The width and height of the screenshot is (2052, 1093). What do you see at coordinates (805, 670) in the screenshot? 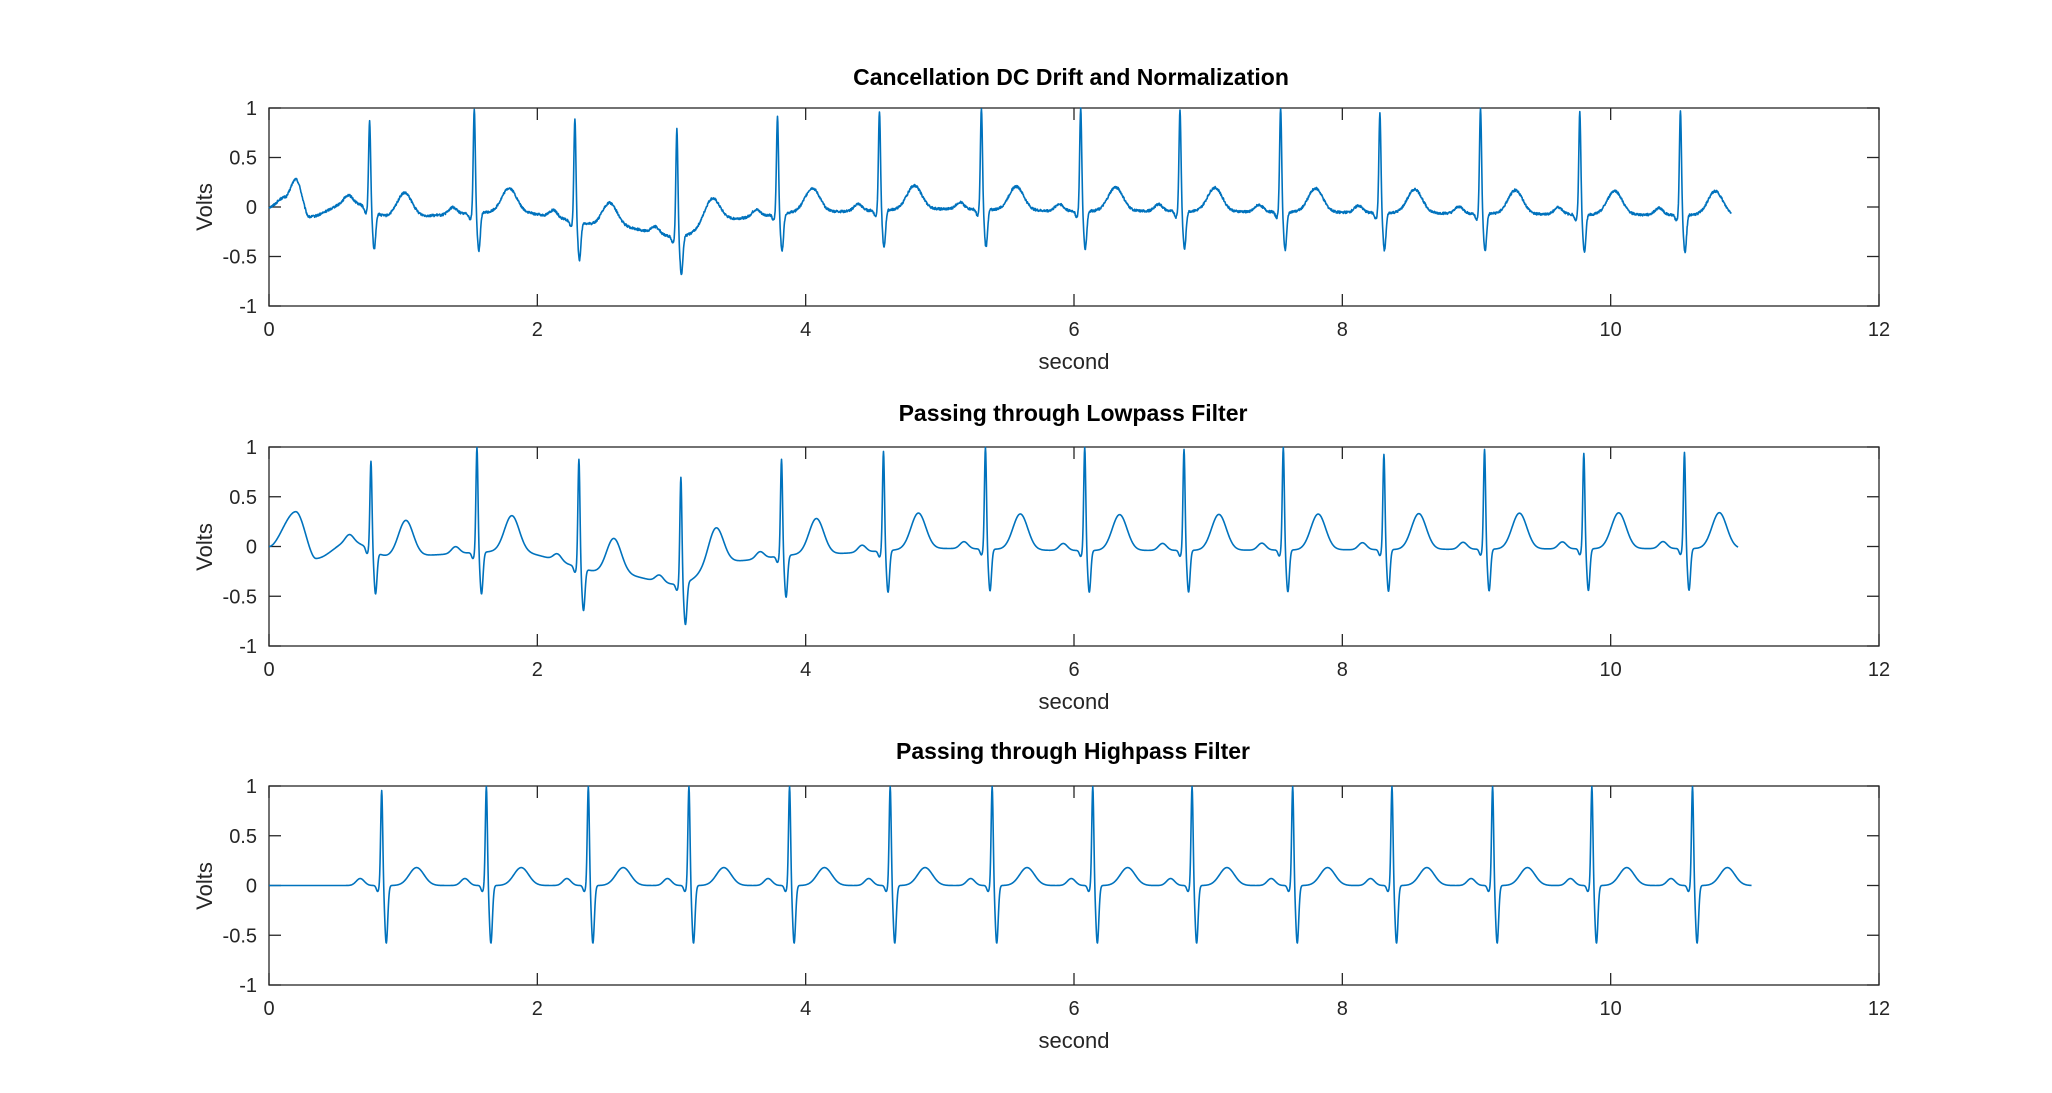
I see `x-tick-label-2-2: 4` at bounding box center [805, 670].